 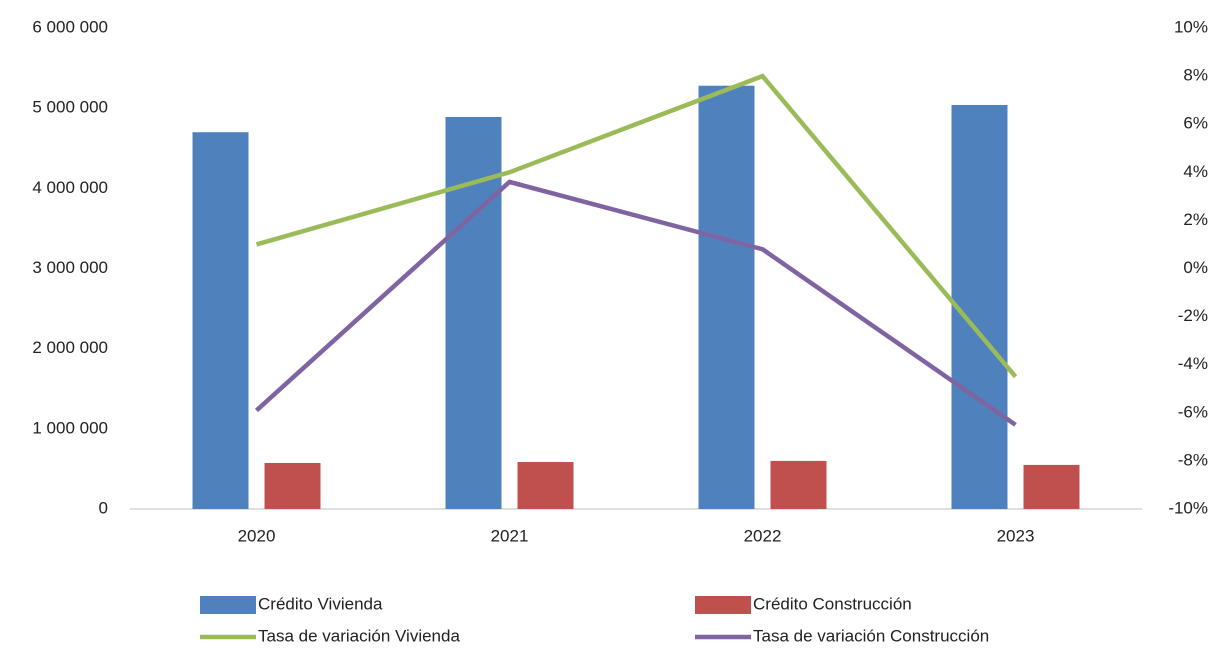 I want to click on legend-label: Tasa de variación Vivienda, so click(x=359, y=635).